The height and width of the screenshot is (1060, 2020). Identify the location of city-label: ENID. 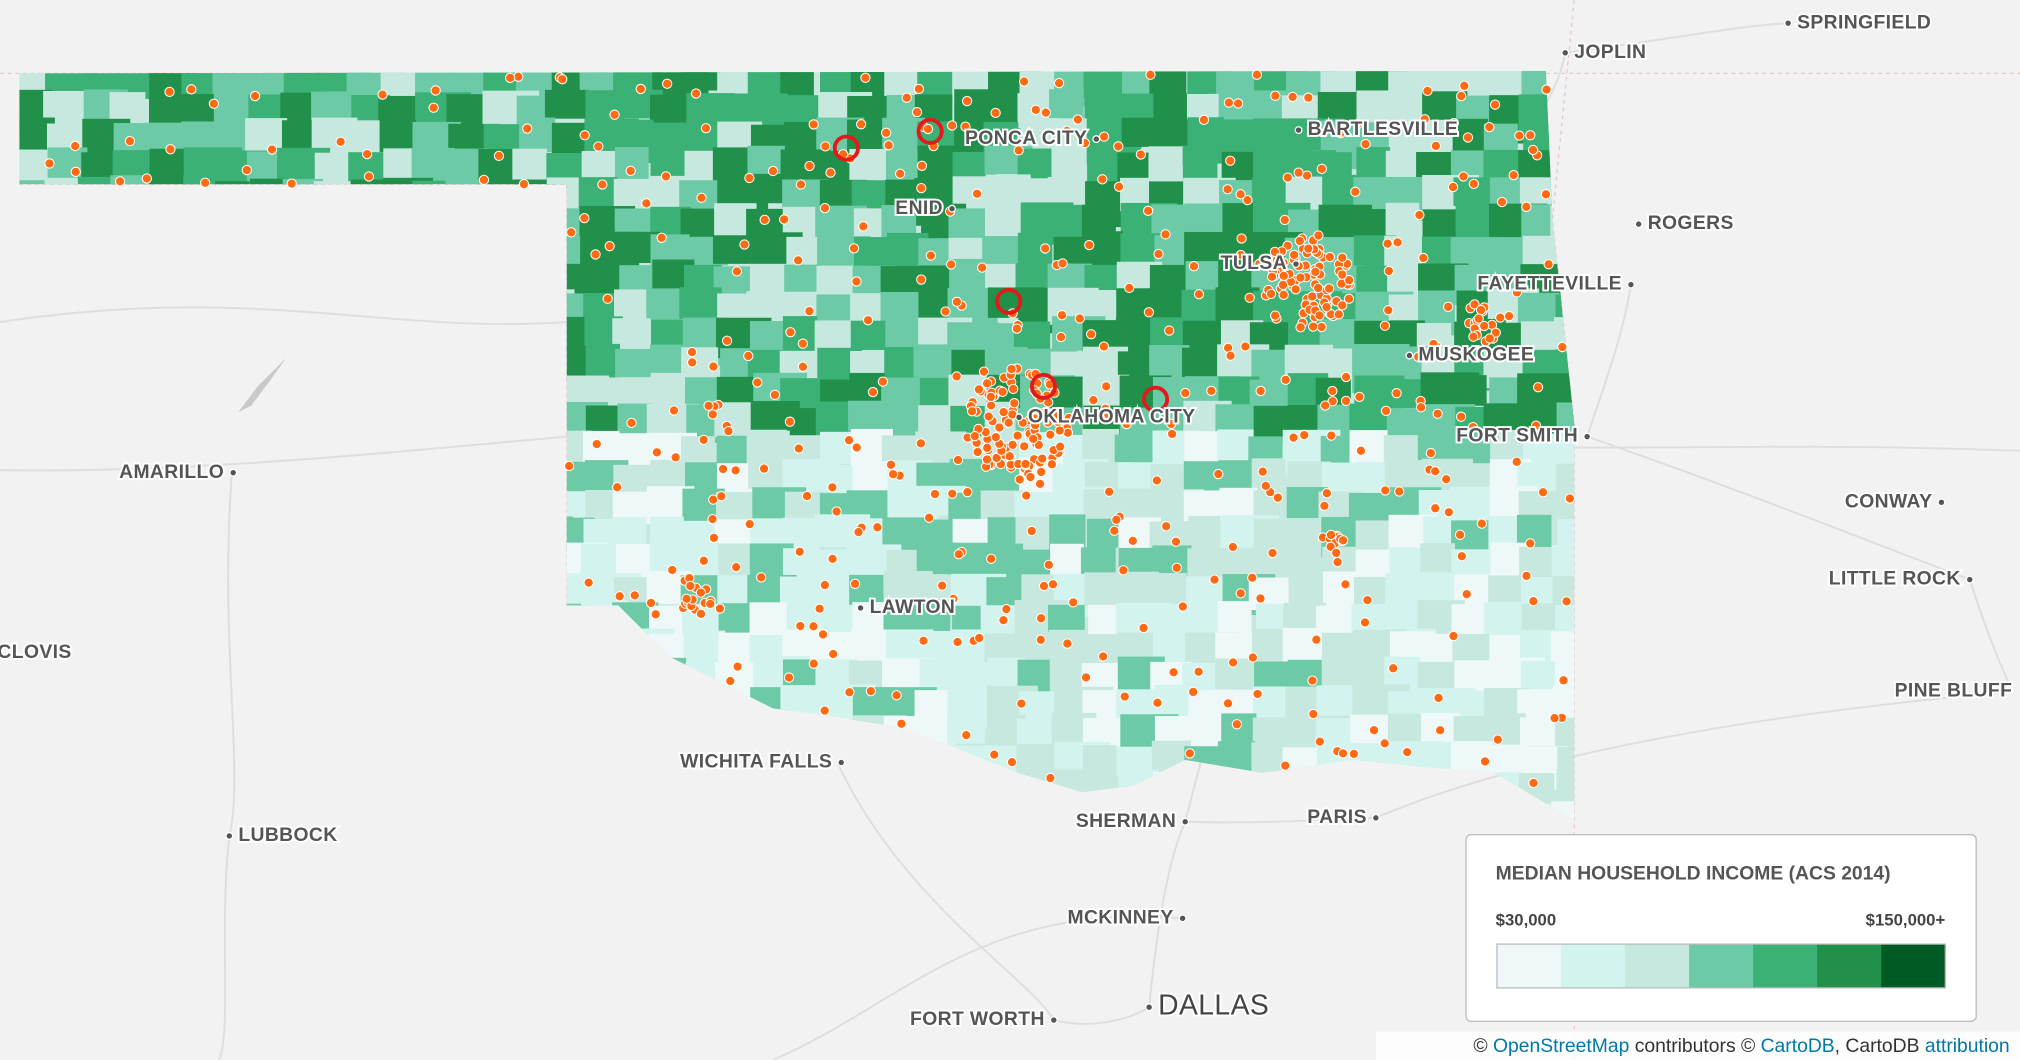
(919, 208).